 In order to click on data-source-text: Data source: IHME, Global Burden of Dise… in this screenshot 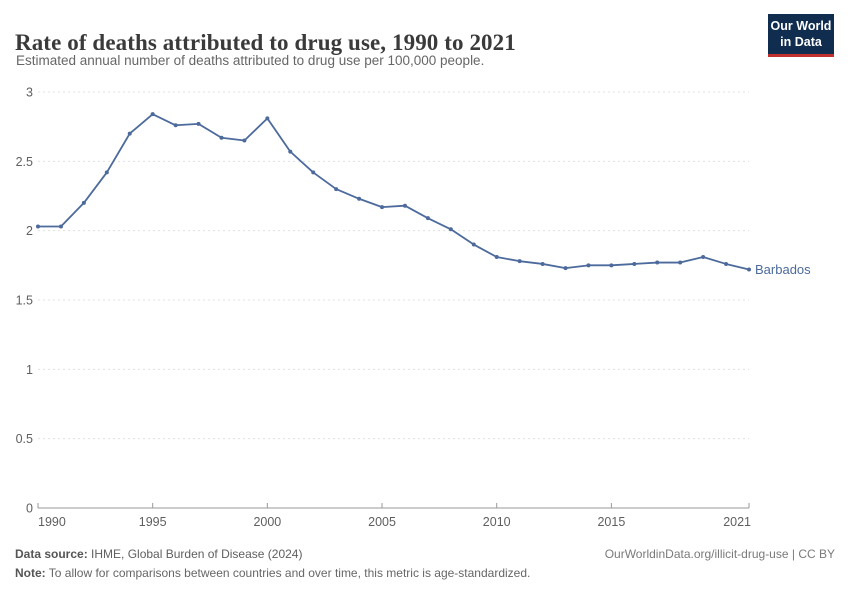, I will do `click(158, 554)`.